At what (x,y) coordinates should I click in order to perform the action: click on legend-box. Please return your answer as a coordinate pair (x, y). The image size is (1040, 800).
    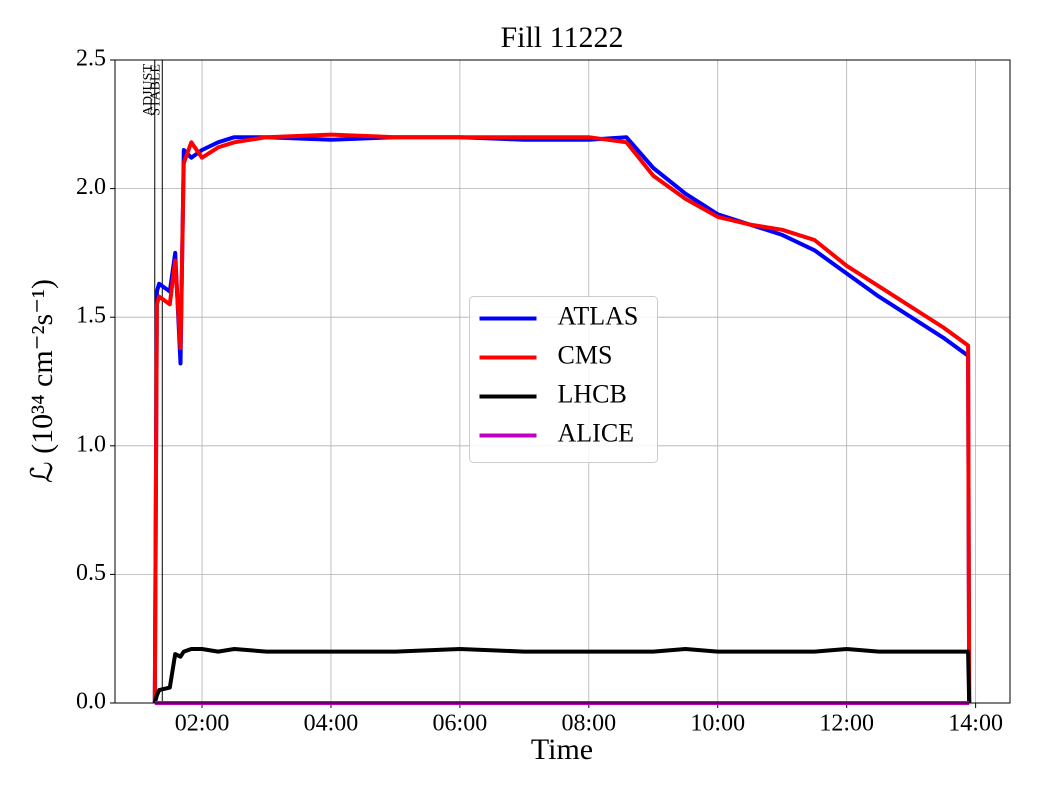
    Looking at the image, I should click on (563, 379).